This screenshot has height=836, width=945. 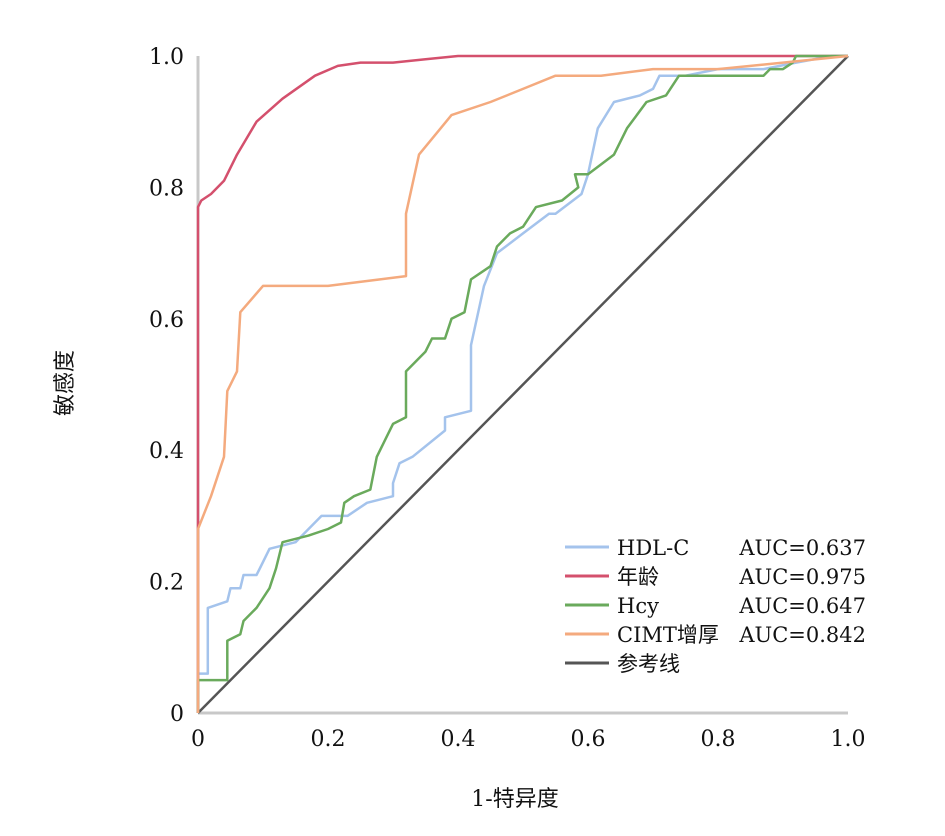 I want to click on legend-auc: AUC=0.975, so click(x=802, y=577).